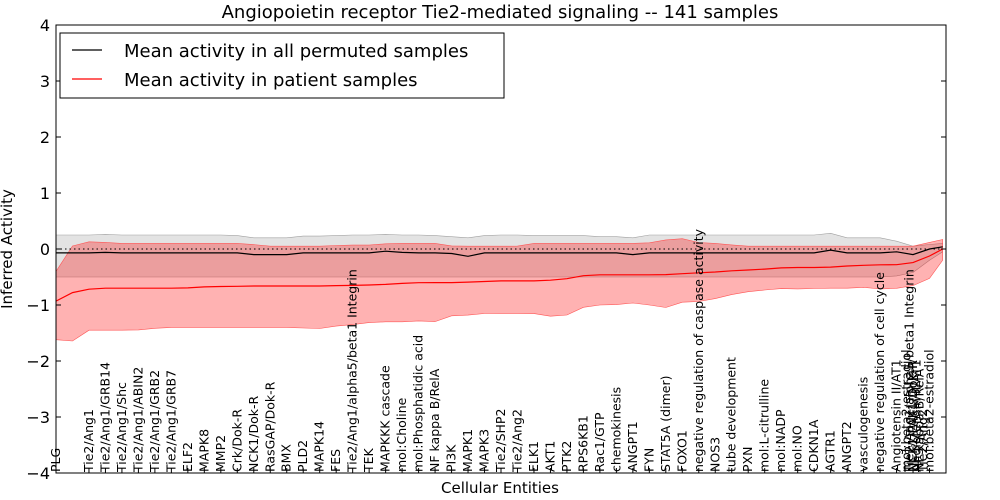 The height and width of the screenshot is (500, 1000). What do you see at coordinates (648, 460) in the screenshot?
I see `x-tick-label: FYN` at bounding box center [648, 460].